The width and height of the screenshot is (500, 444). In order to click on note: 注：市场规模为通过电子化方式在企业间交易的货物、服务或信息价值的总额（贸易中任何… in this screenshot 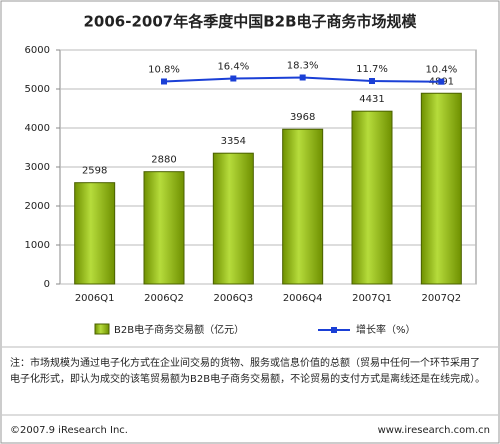, I will do `click(248, 371)`.